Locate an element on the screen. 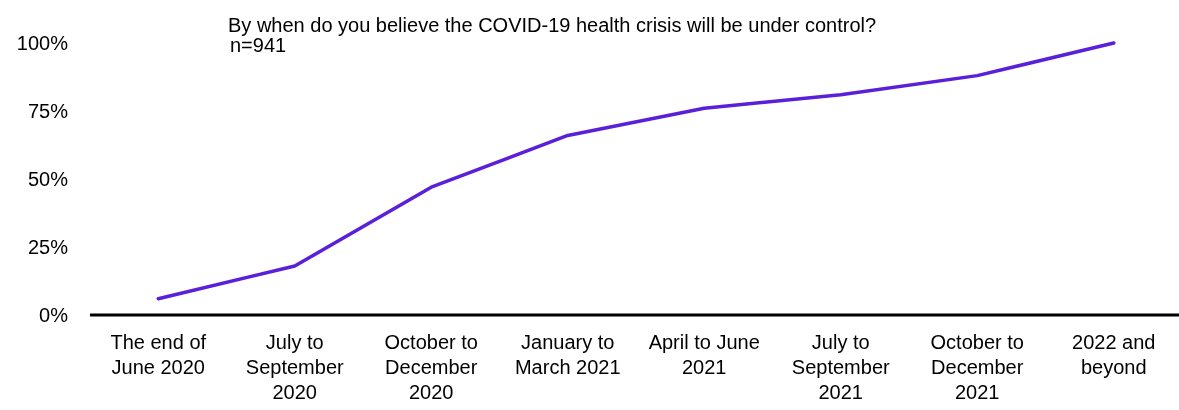 Image resolution: width=1179 pixels, height=410 pixels. x-tick-label: January to March 2021 is located at coordinates (567, 354).